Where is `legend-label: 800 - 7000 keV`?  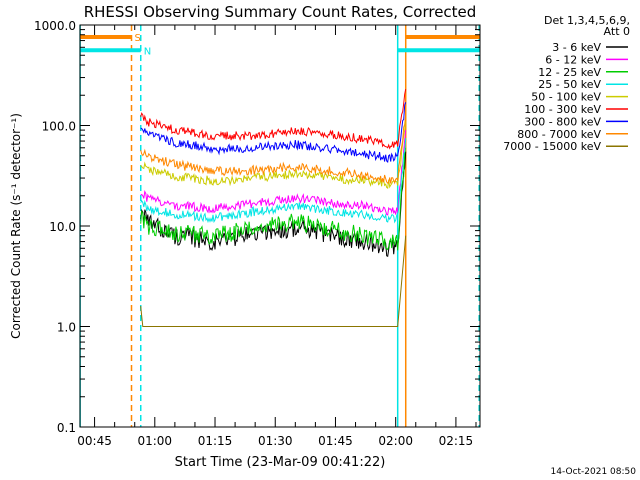 legend-label: 800 - 7000 keV is located at coordinates (559, 134).